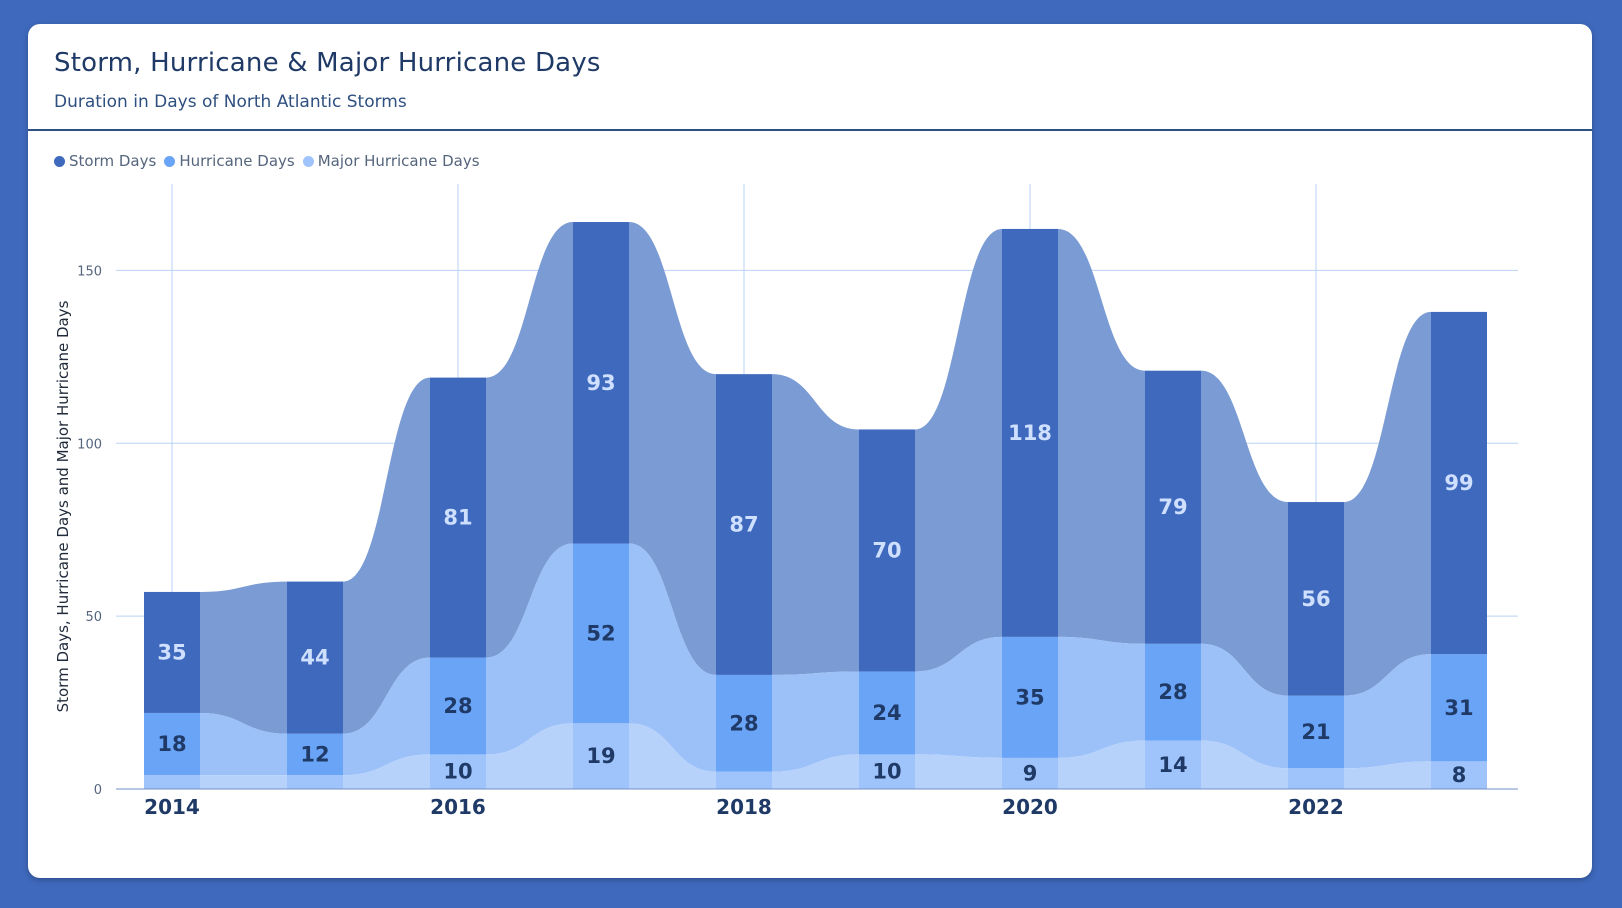 The height and width of the screenshot is (908, 1622). I want to click on data-label-storm-2021: 79, so click(1172, 507).